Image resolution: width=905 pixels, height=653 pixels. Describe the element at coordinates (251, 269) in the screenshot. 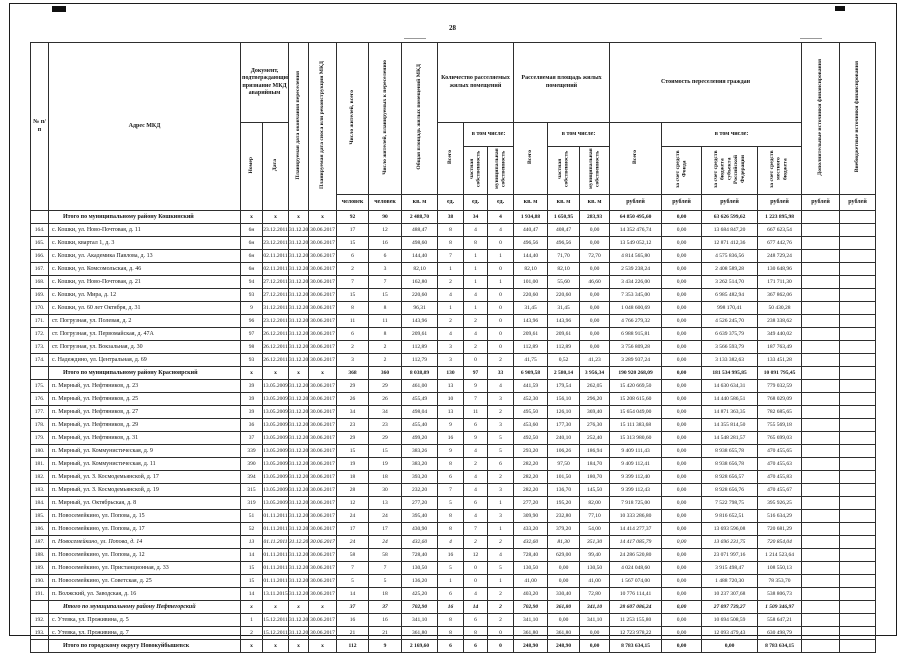

I see `cell: 6н` at that location.